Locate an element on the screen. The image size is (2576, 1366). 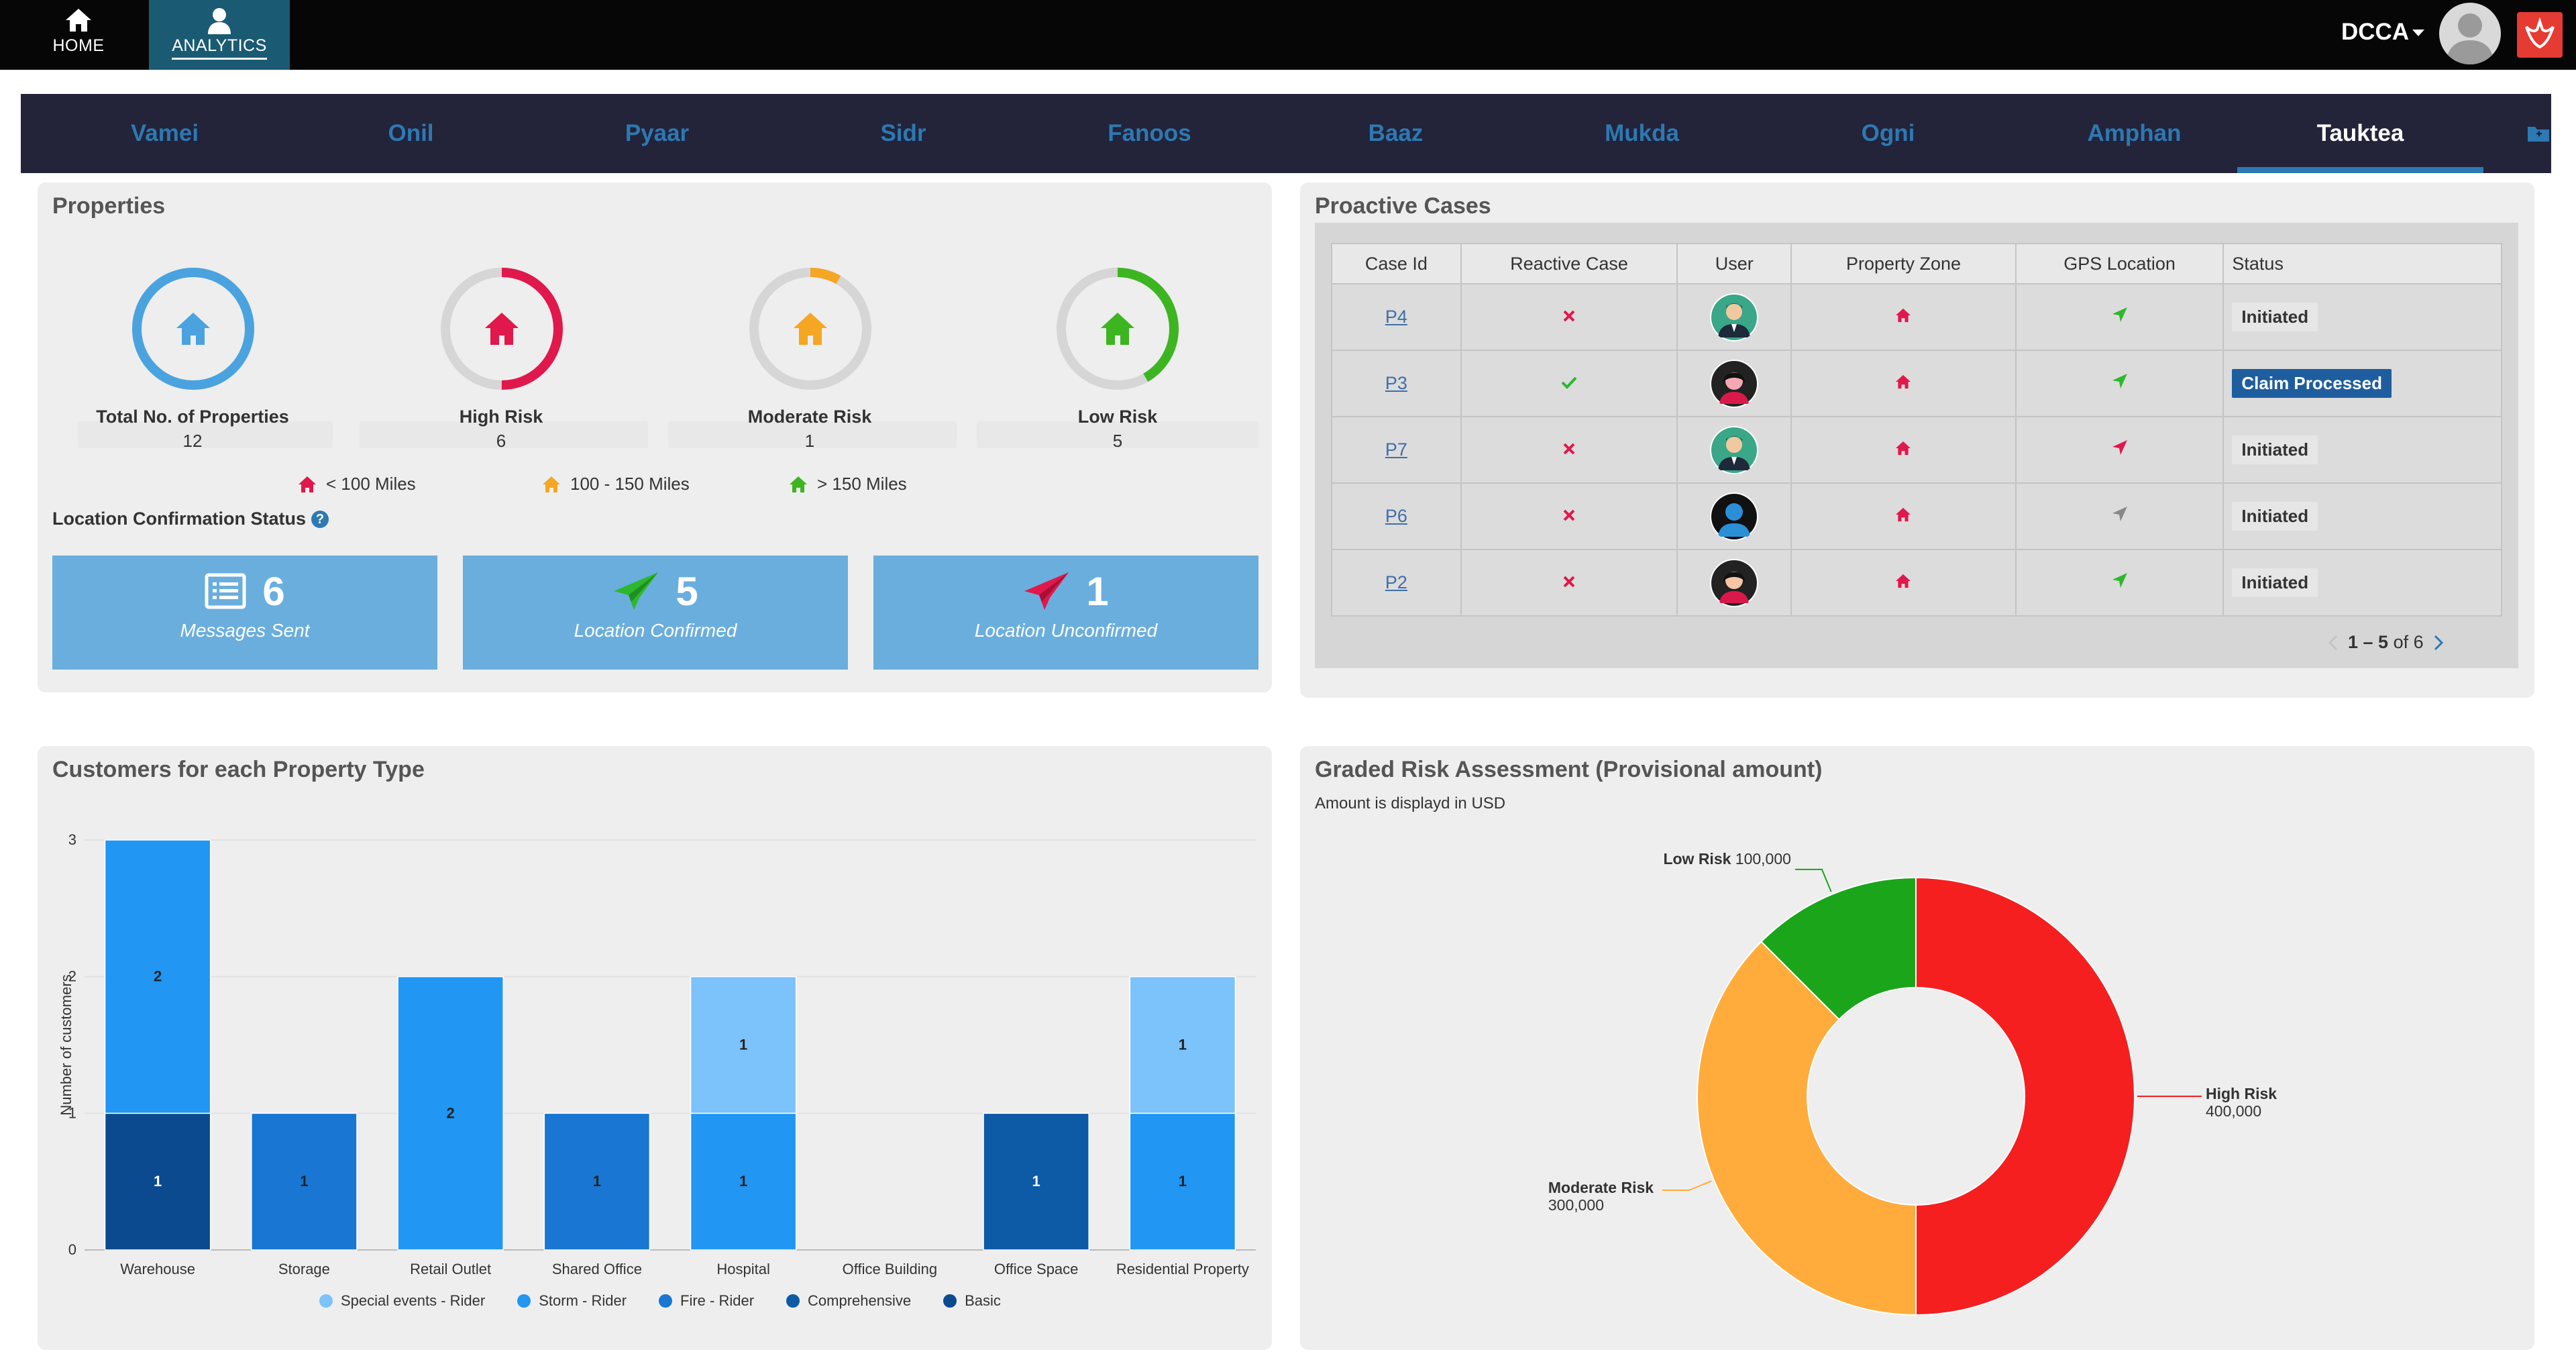
table-row: P6 Initiated is located at coordinates (1916, 516).